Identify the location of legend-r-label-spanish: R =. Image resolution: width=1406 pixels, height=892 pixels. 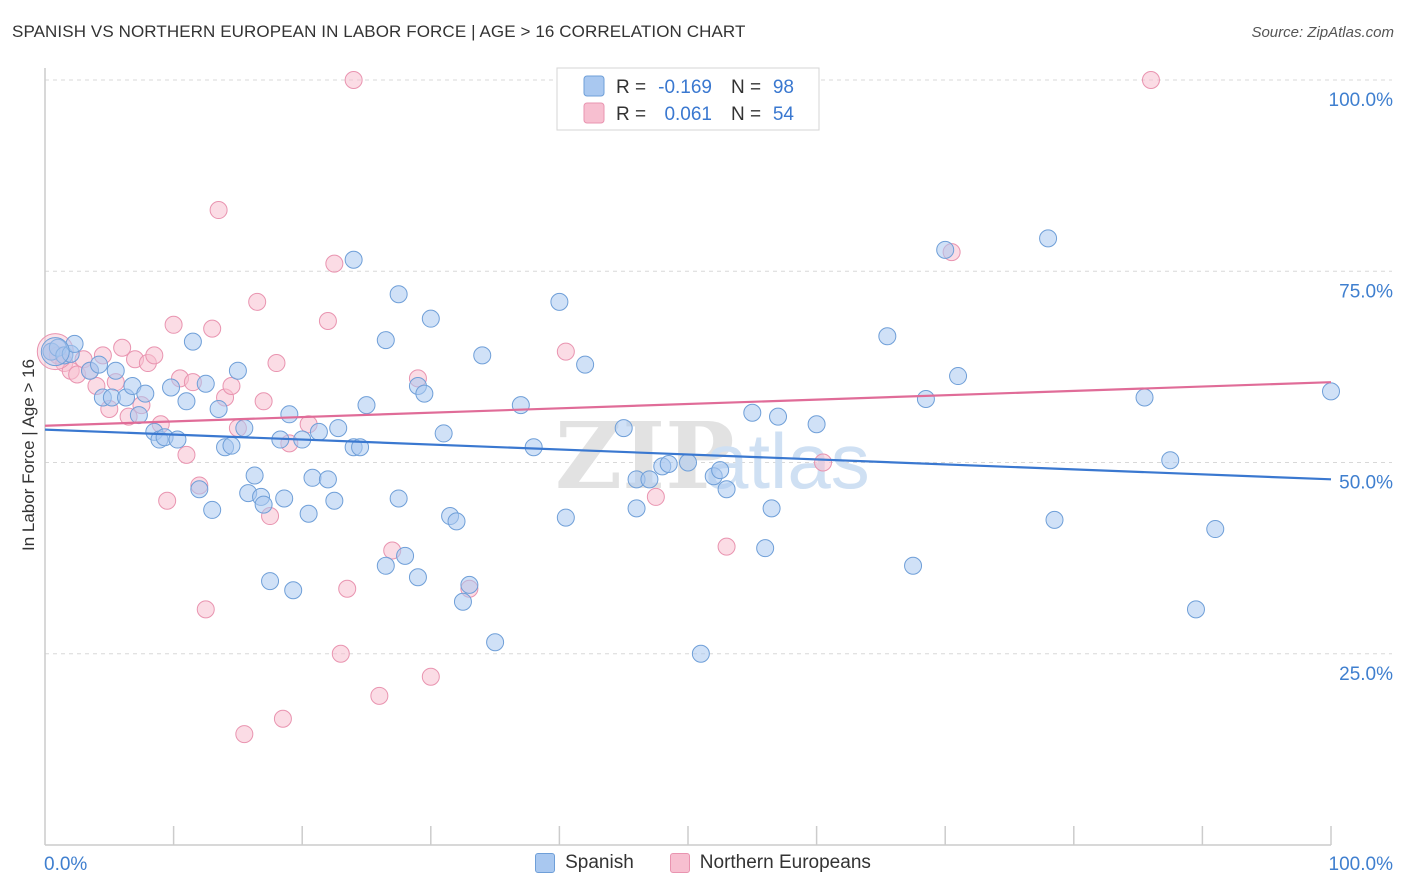
(631, 87).